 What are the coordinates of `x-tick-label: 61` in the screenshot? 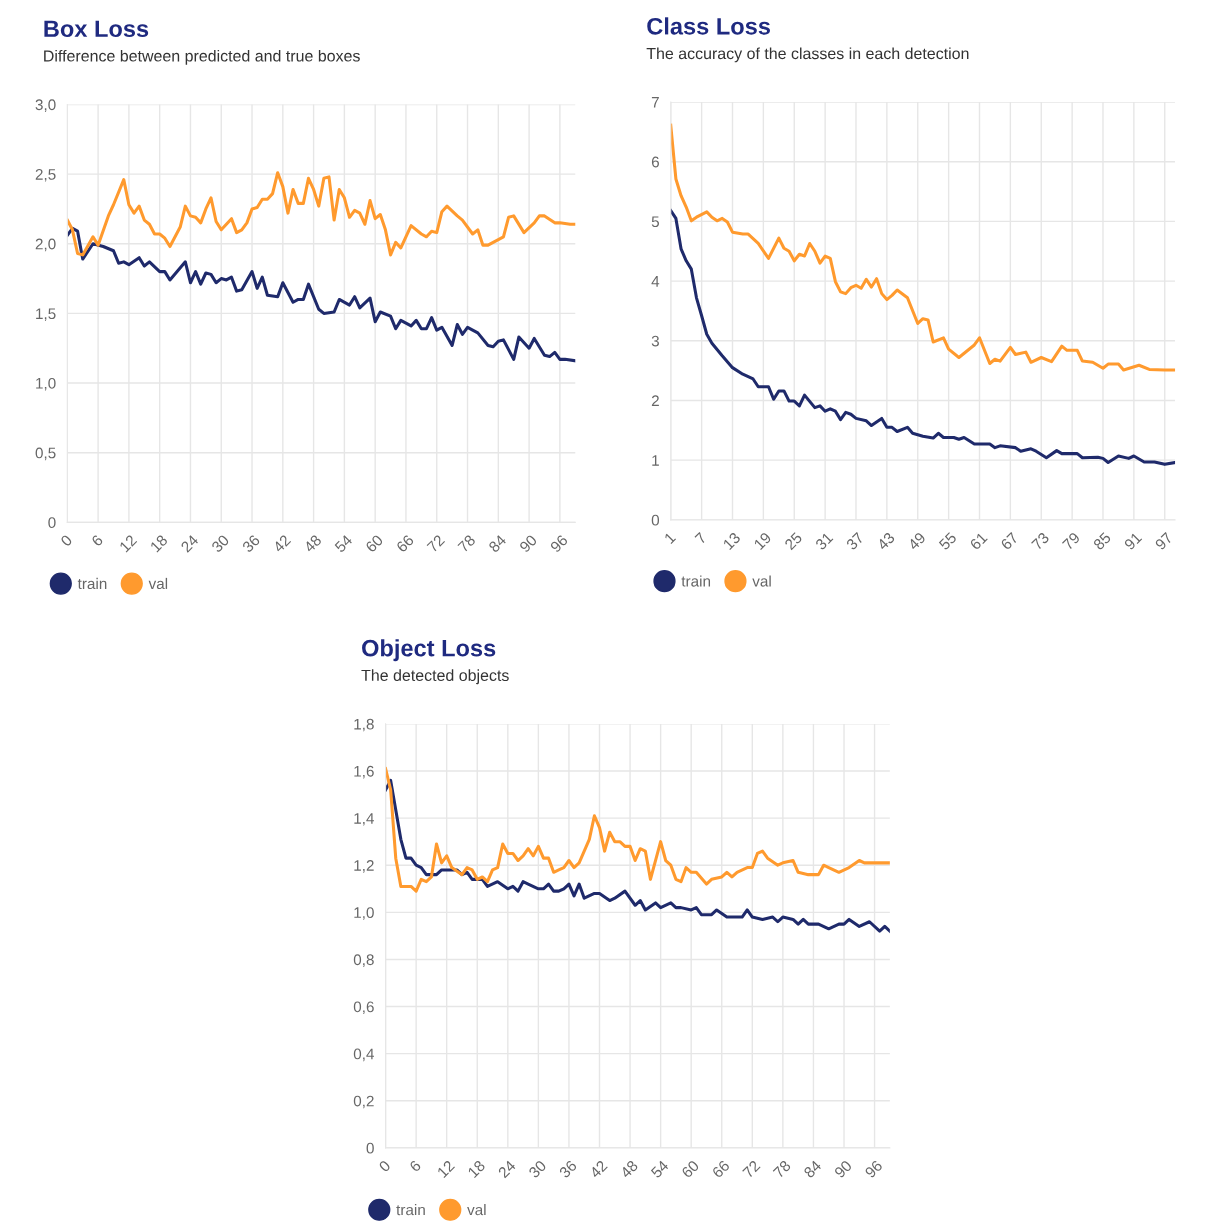 It's located at (978, 541).